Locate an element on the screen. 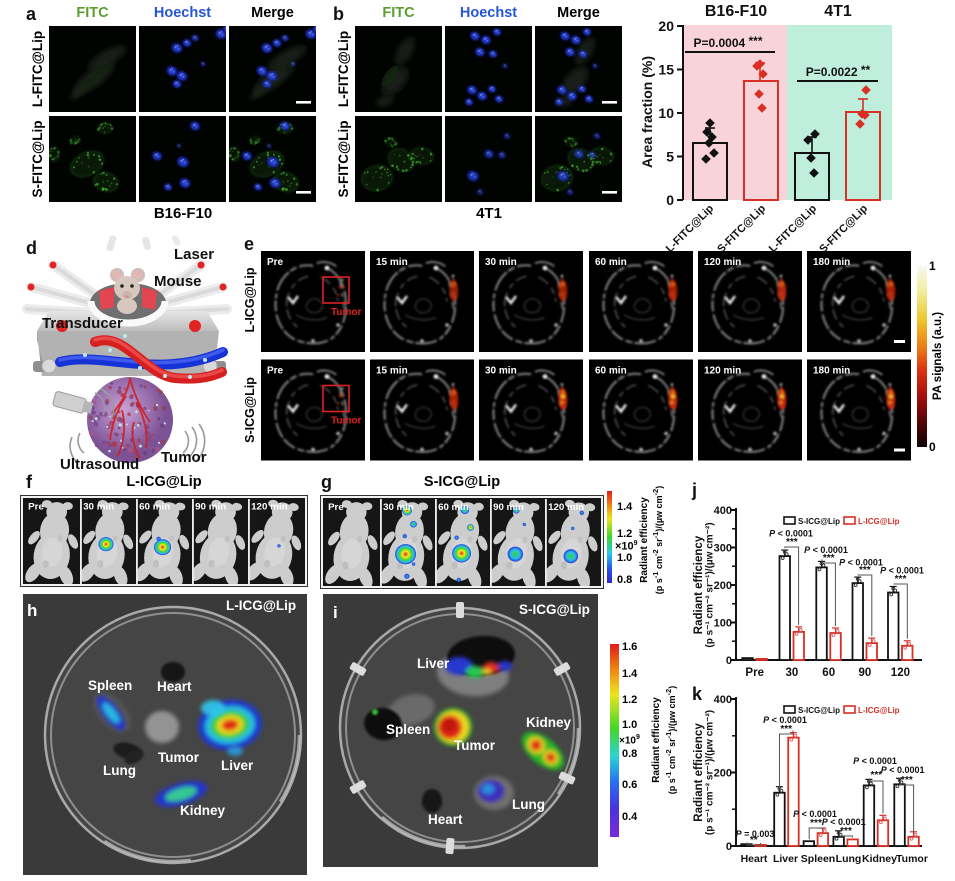 The width and height of the screenshot is (955, 881). svg-text: Laser is located at coordinates (194, 254).